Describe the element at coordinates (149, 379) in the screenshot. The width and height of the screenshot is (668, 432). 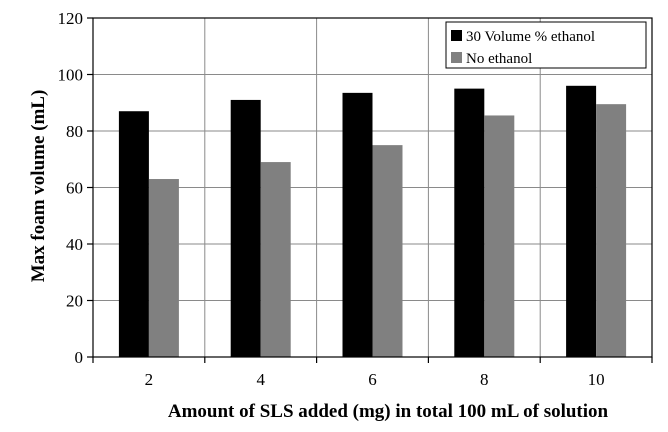
I see `x-tick-label-2: 2` at that location.